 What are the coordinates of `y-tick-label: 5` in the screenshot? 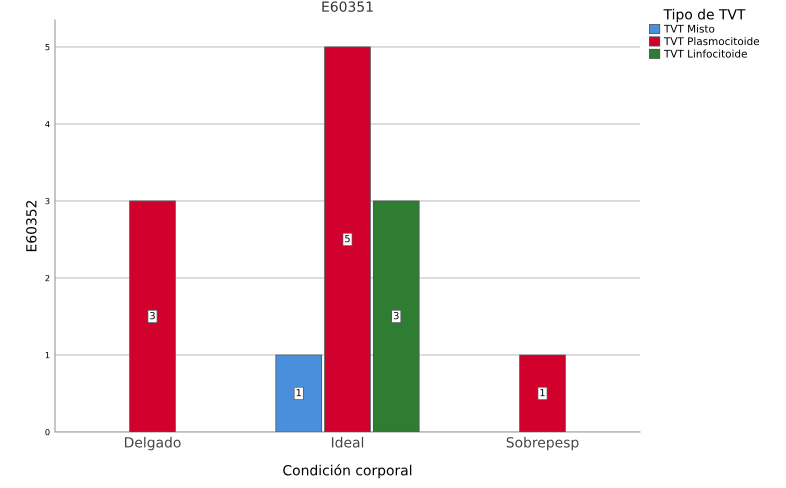 It's located at (47, 47).